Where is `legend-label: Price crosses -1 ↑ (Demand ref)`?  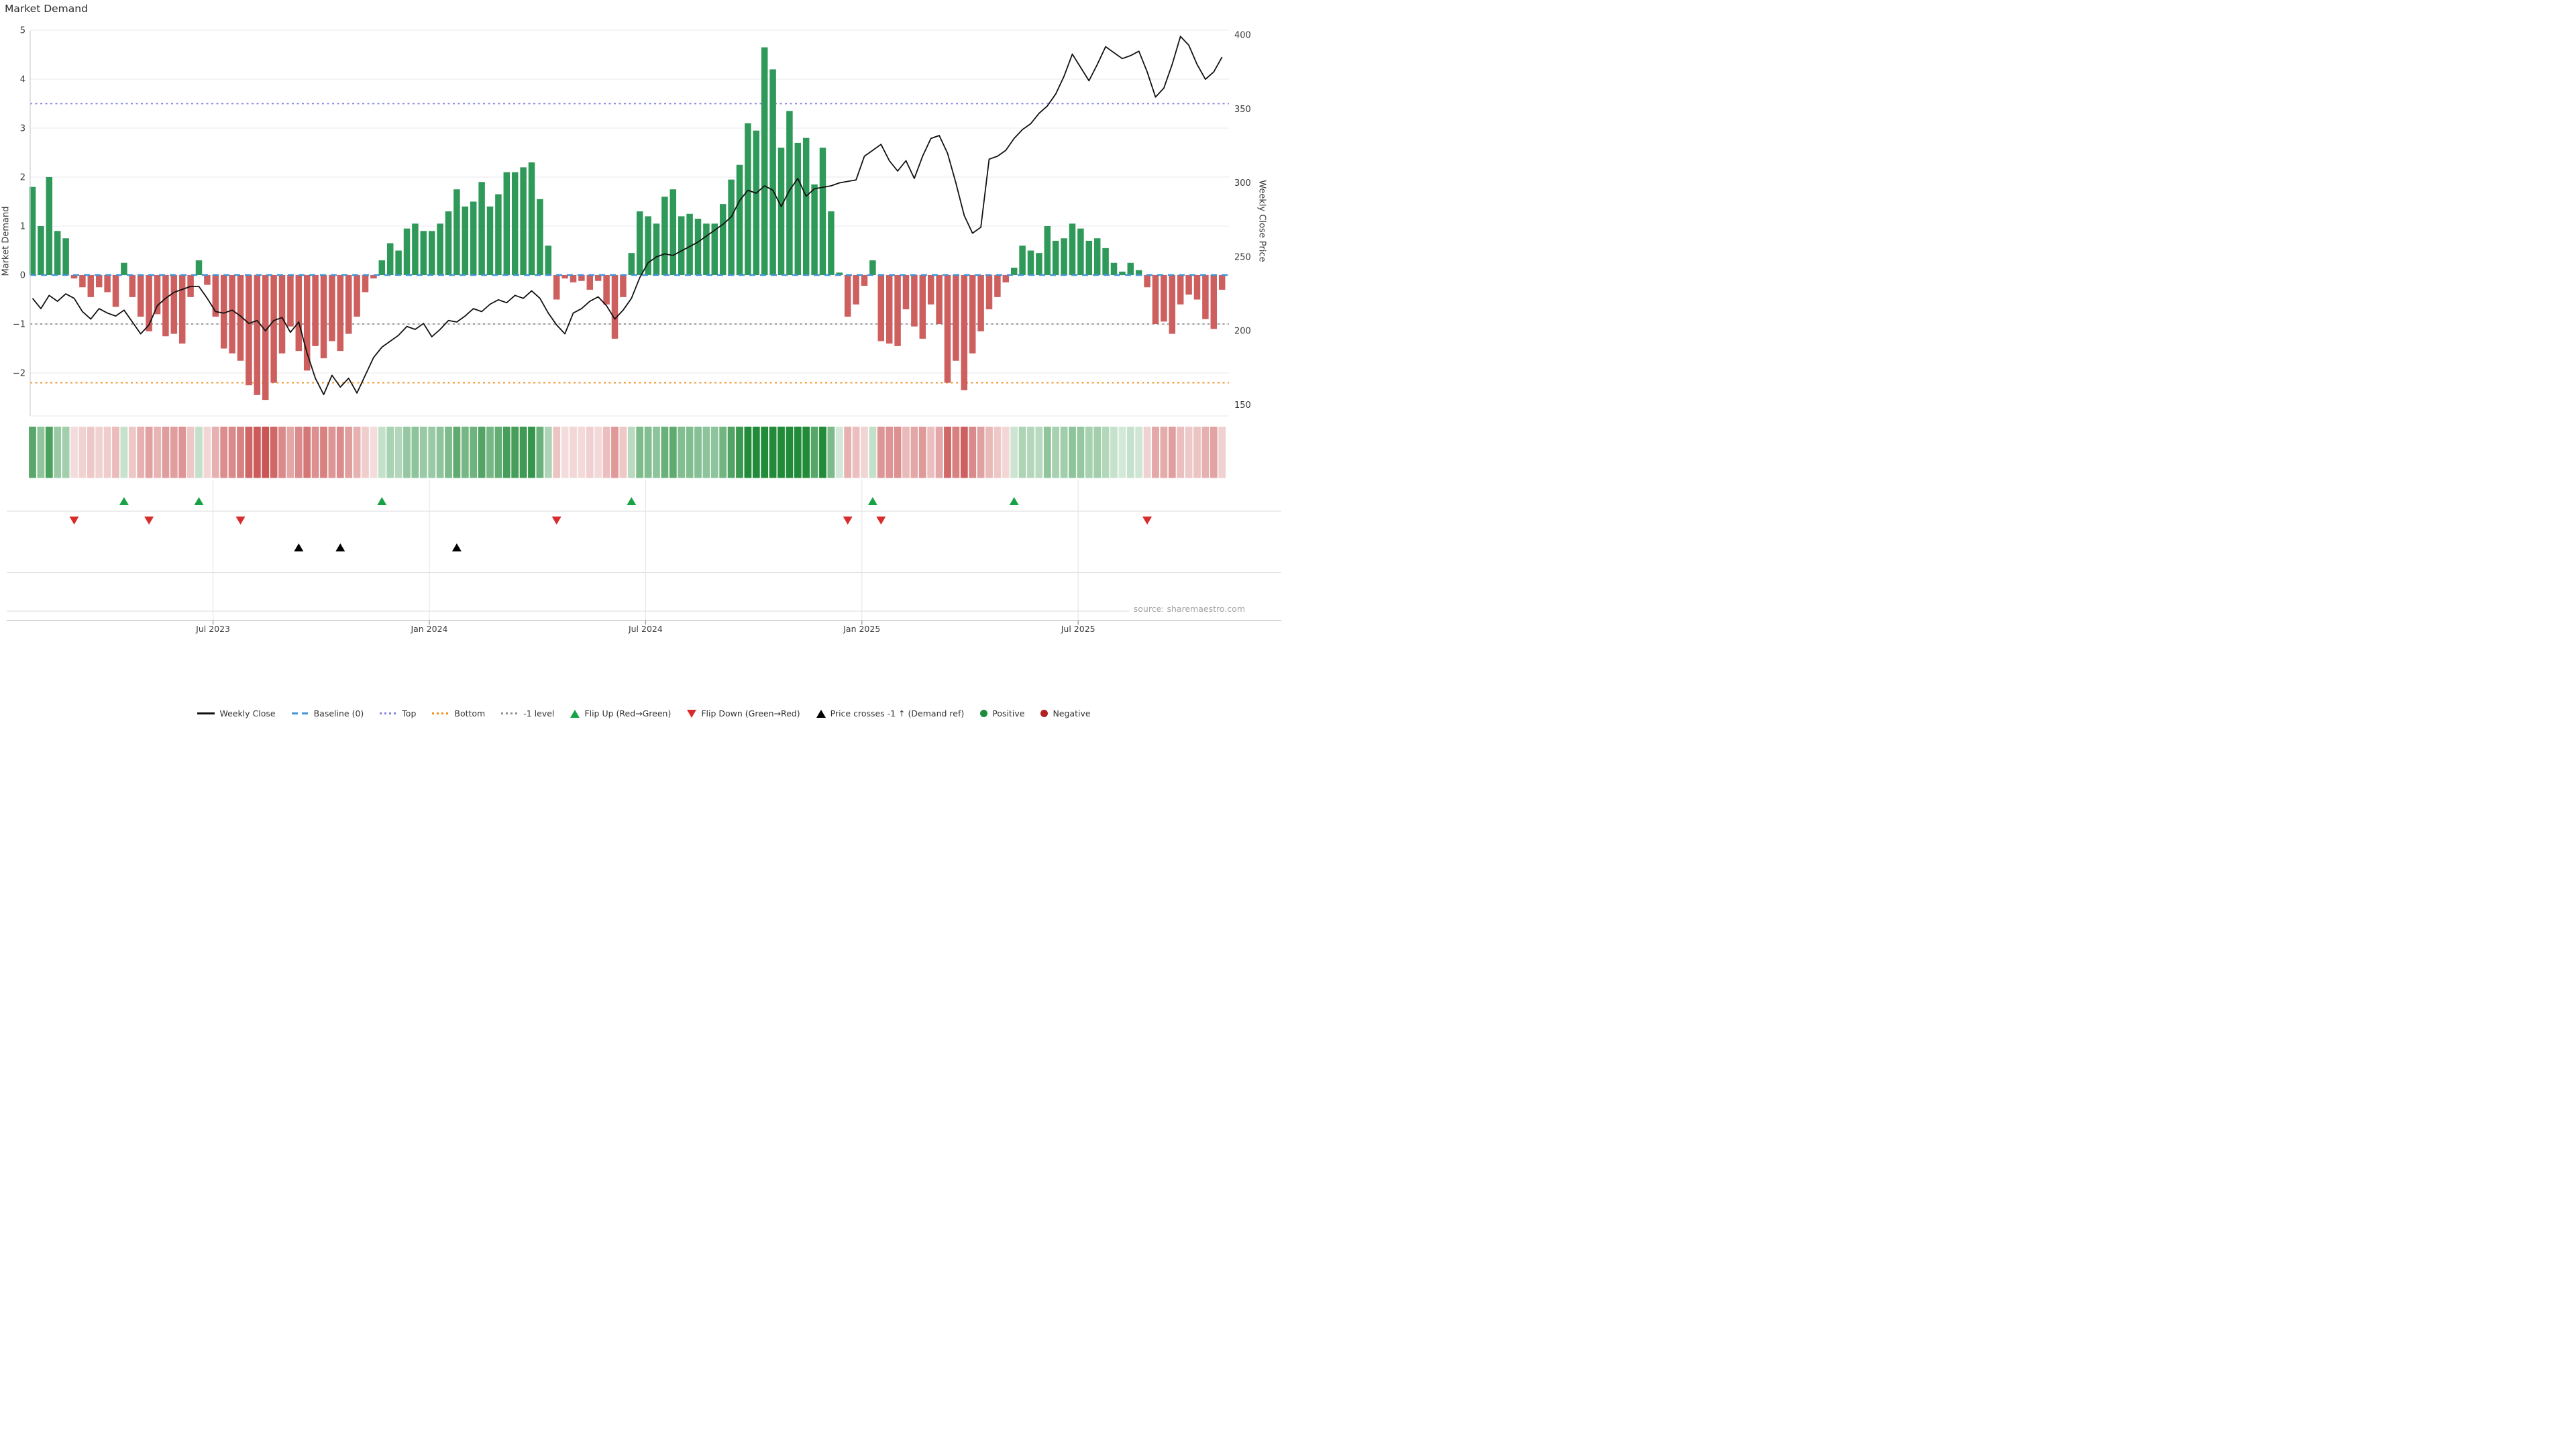
legend-label: Price crosses -1 ↑ (Demand ref) is located at coordinates (897, 713).